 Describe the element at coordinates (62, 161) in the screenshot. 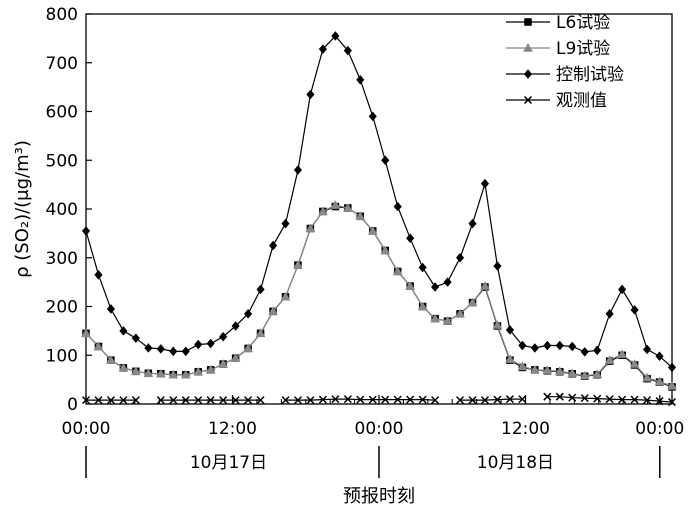

I see `y-tick-label: 500` at that location.